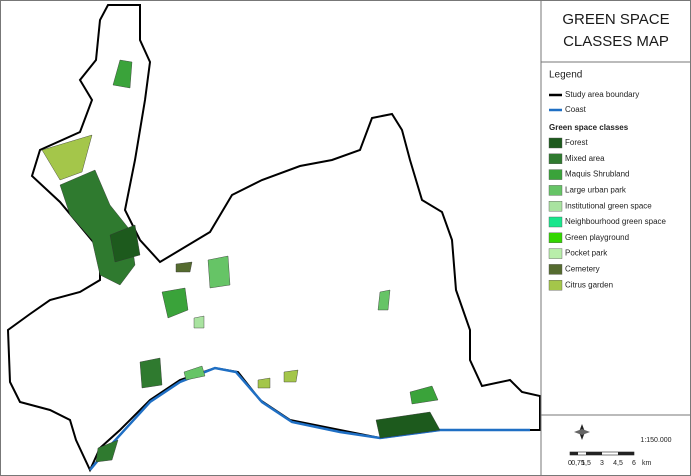 Image resolution: width=691 pixels, height=476 pixels. I want to click on scale-label: 6, so click(634, 463).